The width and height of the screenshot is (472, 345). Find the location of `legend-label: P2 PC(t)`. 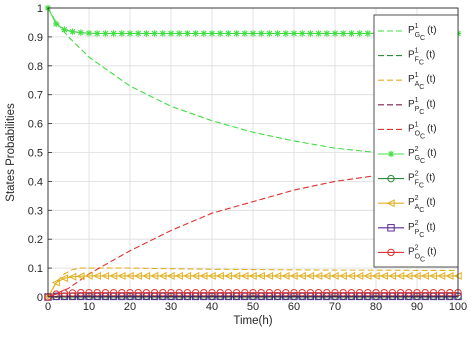

legend-label: P2 PC(t) is located at coordinates (422, 229).